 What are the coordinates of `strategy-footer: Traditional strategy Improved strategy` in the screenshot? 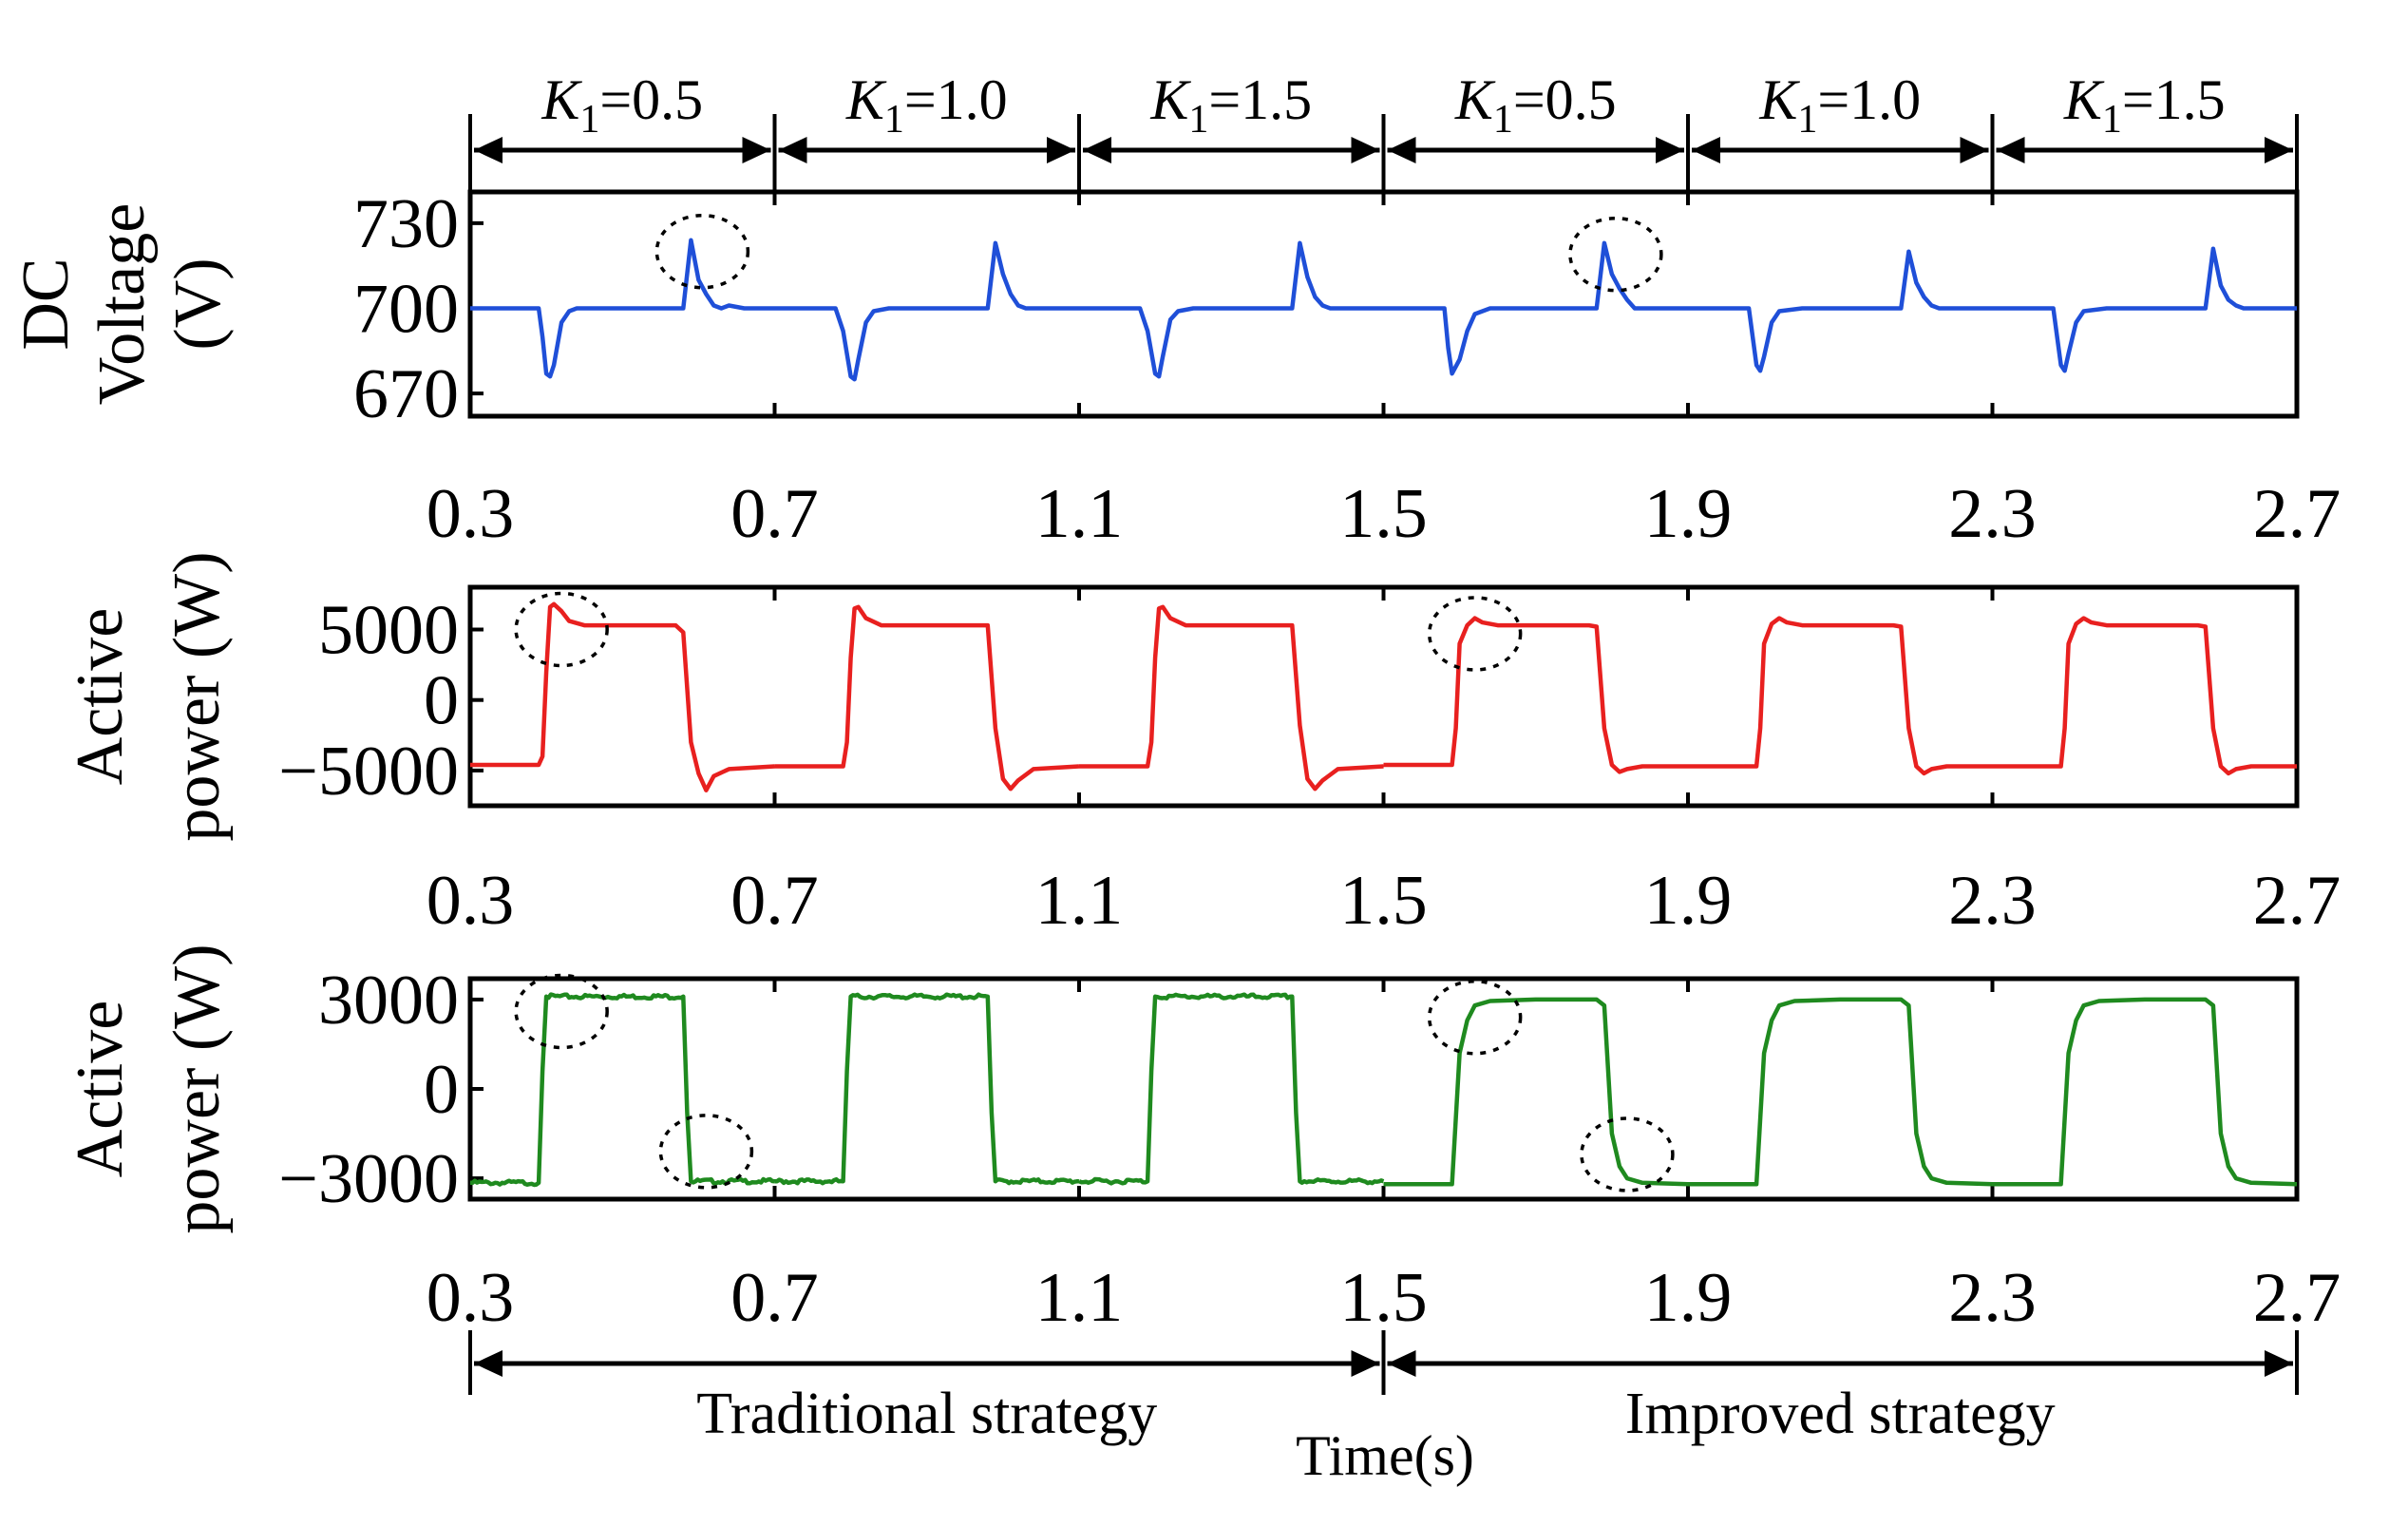 It's located at (1384, 1388).